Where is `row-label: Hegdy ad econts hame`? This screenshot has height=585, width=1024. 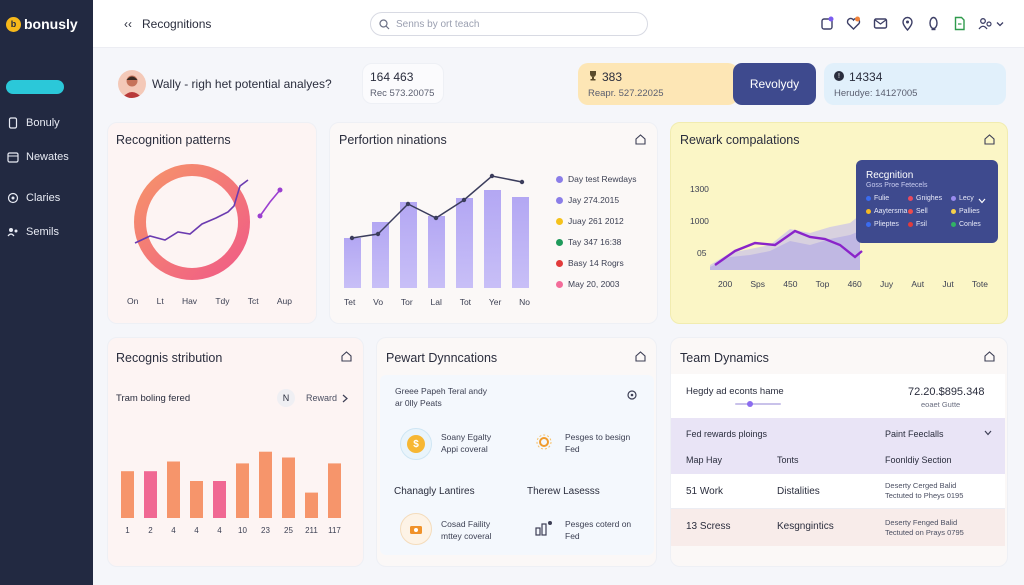
row-label: Hegdy ad econts hame is located at coordinates (735, 391).